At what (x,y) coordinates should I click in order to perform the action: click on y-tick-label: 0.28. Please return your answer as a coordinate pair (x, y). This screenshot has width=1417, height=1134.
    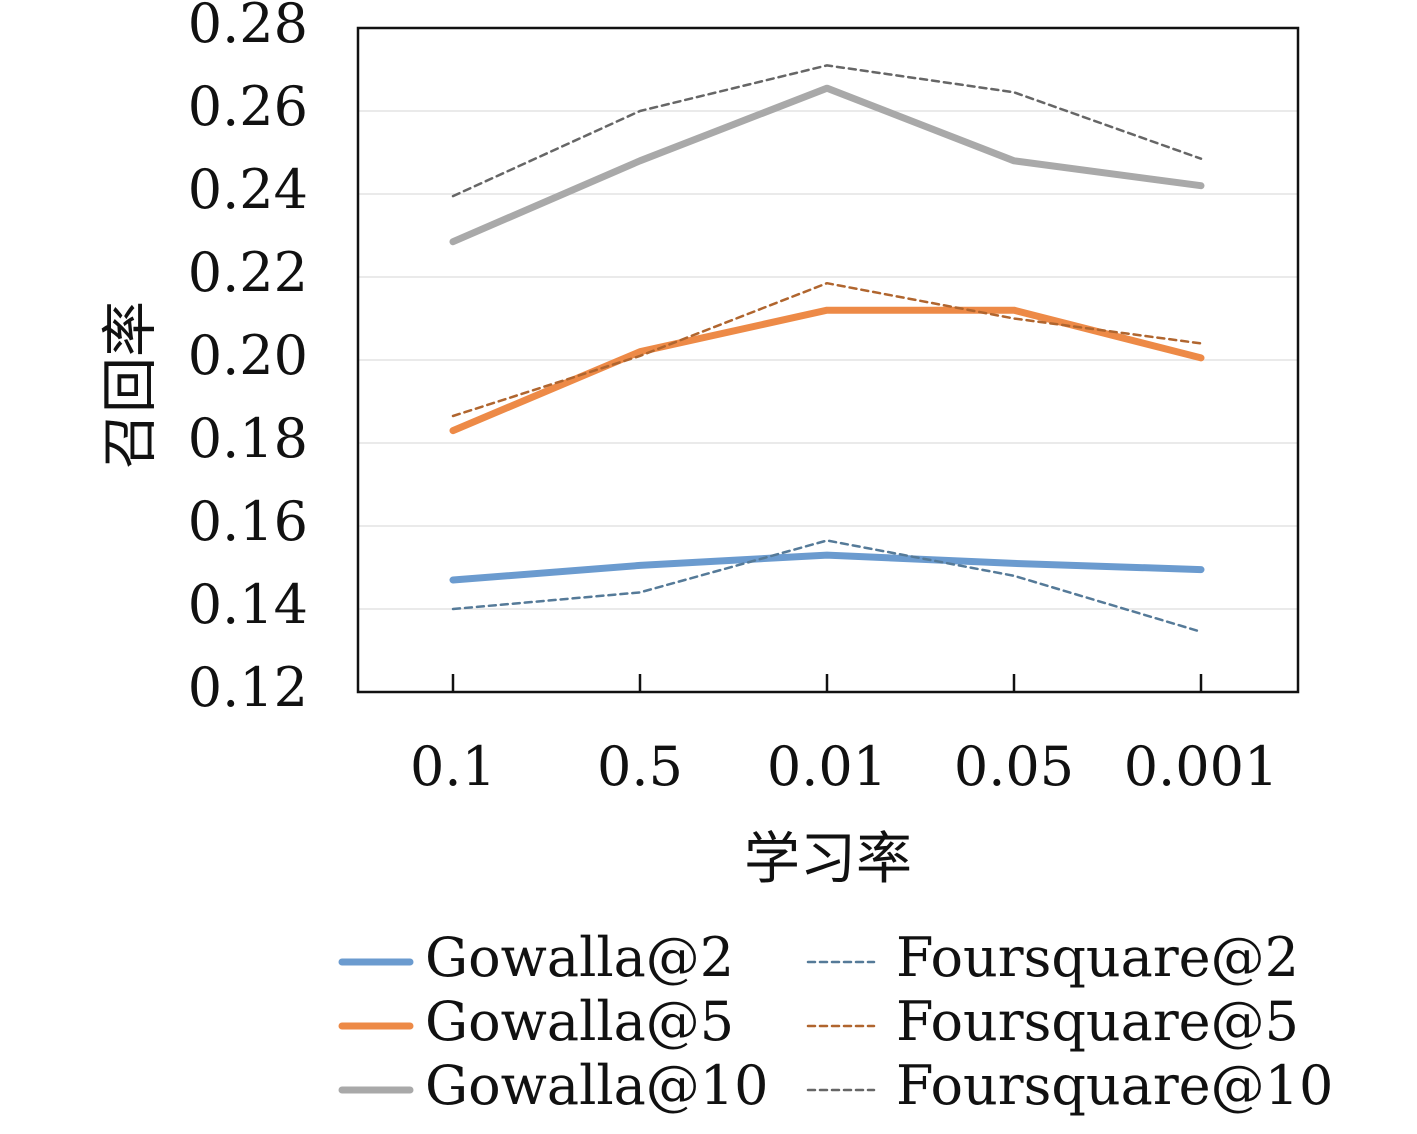
    Looking at the image, I should click on (248, 27).